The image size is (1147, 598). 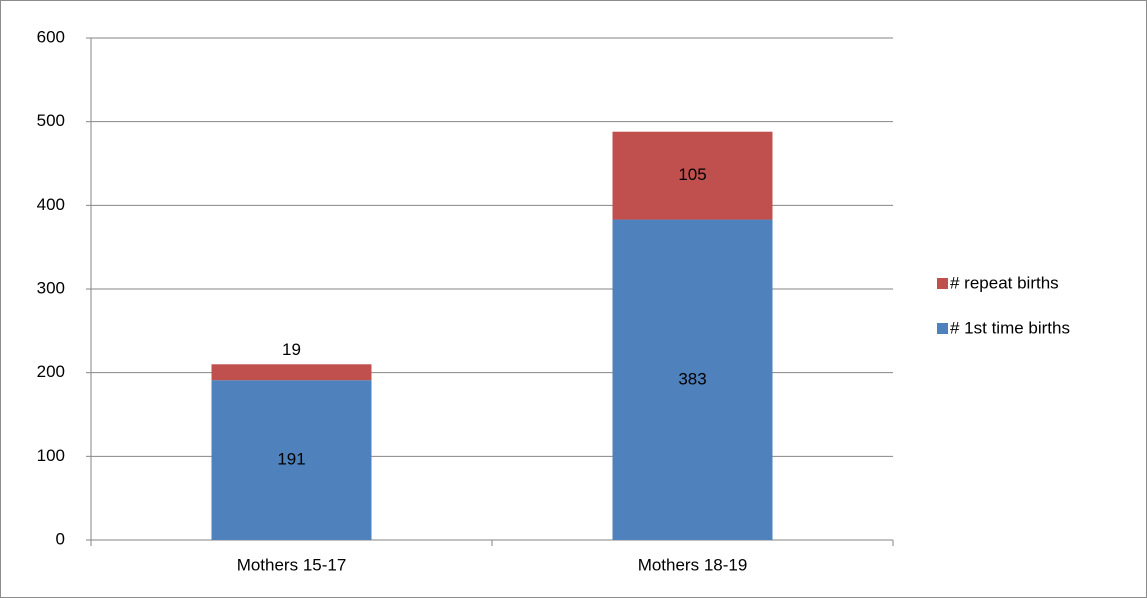 What do you see at coordinates (51, 455) in the screenshot?
I see `y-tick-label: 100` at bounding box center [51, 455].